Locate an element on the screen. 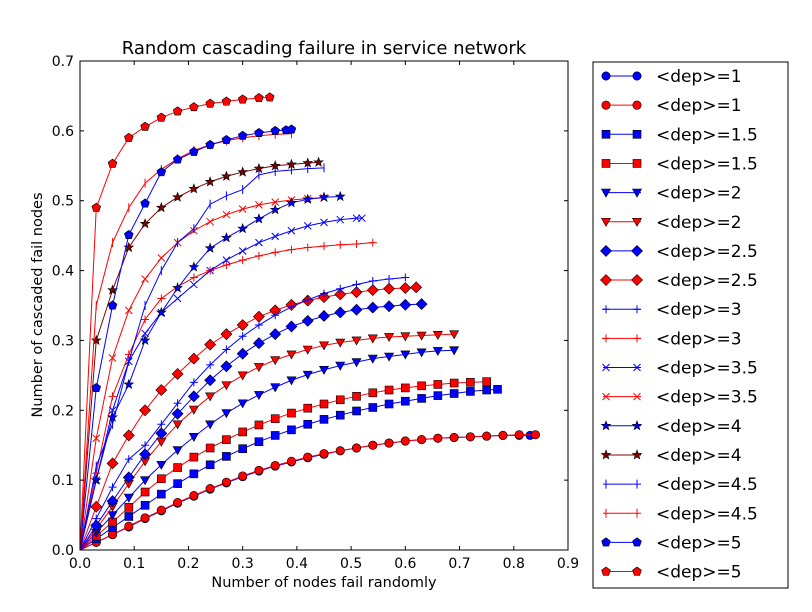 Image resolution: width=812 pixels, height=612 pixels. legend-label: <dep>=2.5 is located at coordinates (707, 252).